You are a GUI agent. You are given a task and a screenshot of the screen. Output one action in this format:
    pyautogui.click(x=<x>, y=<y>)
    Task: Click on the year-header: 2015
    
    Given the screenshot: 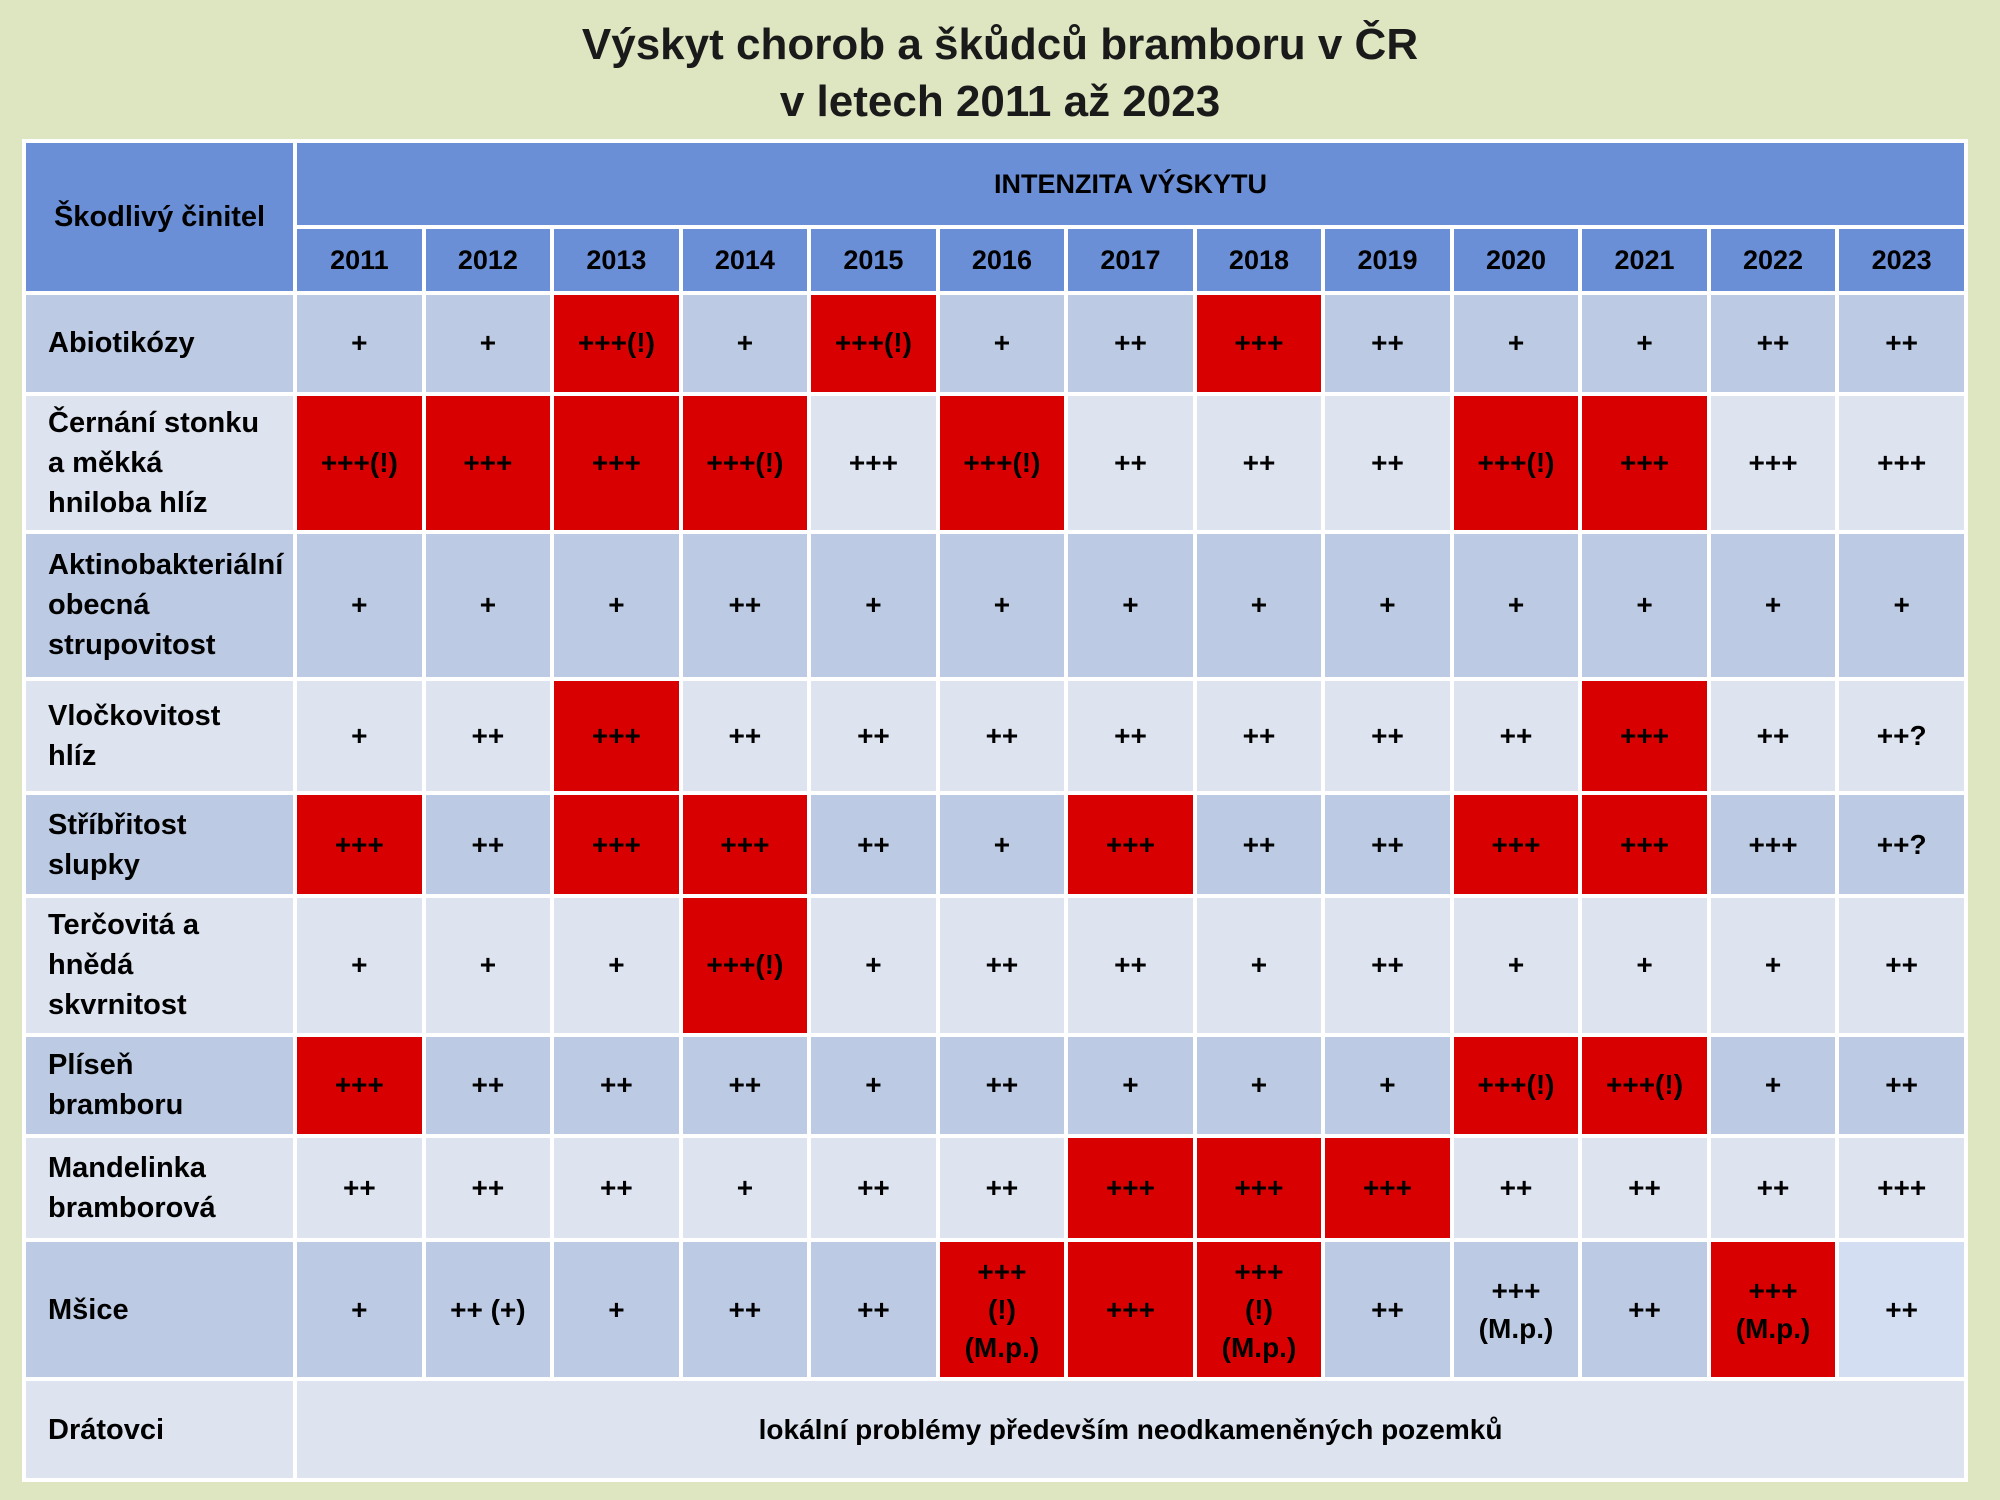 What is the action you would take?
    pyautogui.click(x=873, y=260)
    